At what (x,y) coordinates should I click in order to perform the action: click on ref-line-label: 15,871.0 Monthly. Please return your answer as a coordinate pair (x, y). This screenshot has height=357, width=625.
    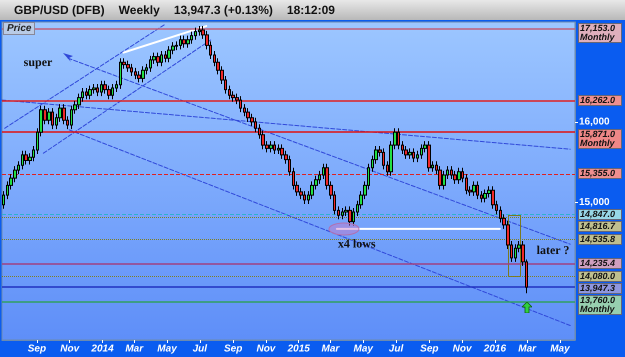
    Looking at the image, I should click on (600, 138).